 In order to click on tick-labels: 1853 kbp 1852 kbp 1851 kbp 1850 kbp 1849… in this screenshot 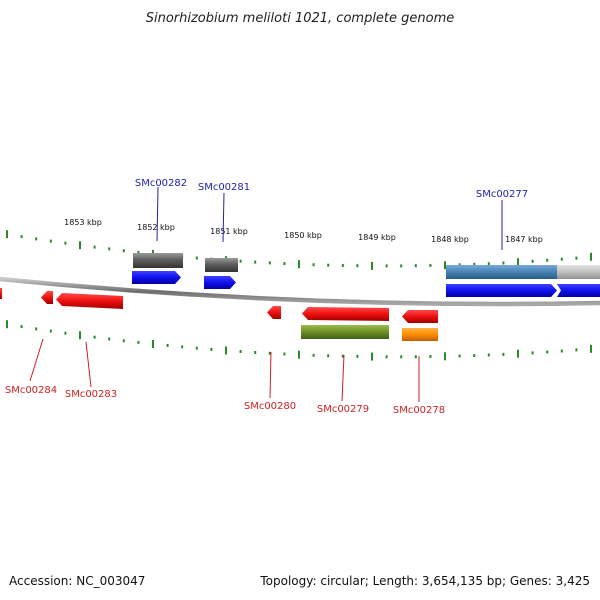, I will do `click(303, 231)`.